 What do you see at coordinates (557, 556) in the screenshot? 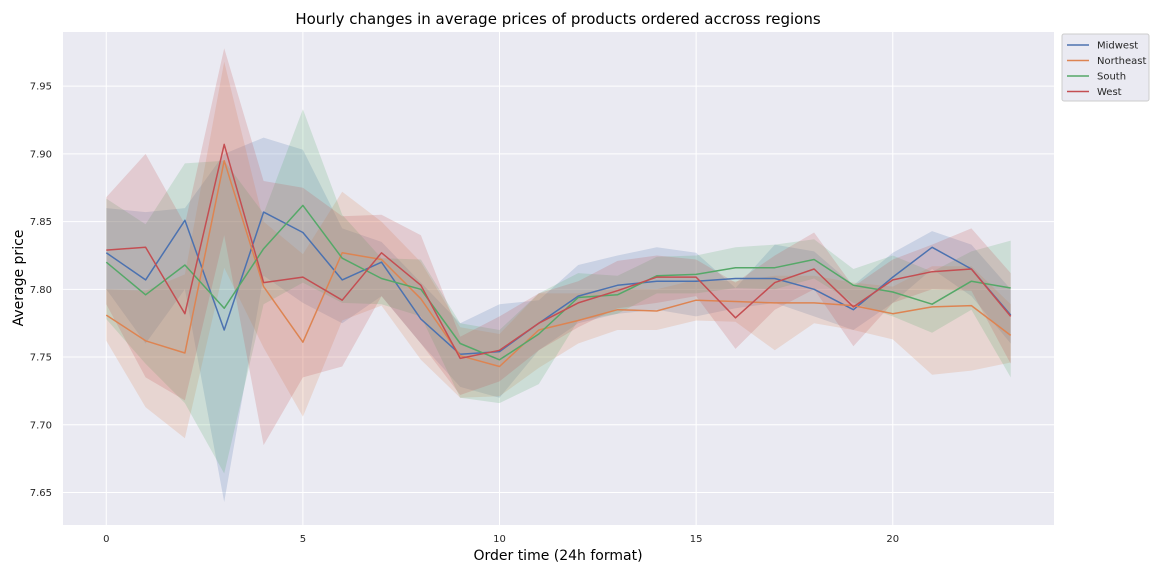
I see `x-axis-label: Order time (24h format)` at bounding box center [557, 556].